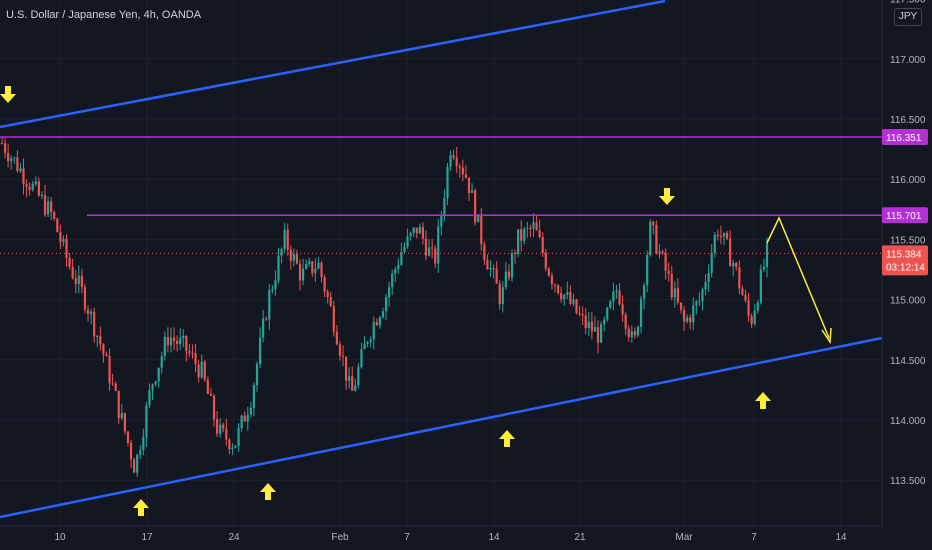  What do you see at coordinates (905, 136) in the screenshot?
I see `level-label-bg` at bounding box center [905, 136].